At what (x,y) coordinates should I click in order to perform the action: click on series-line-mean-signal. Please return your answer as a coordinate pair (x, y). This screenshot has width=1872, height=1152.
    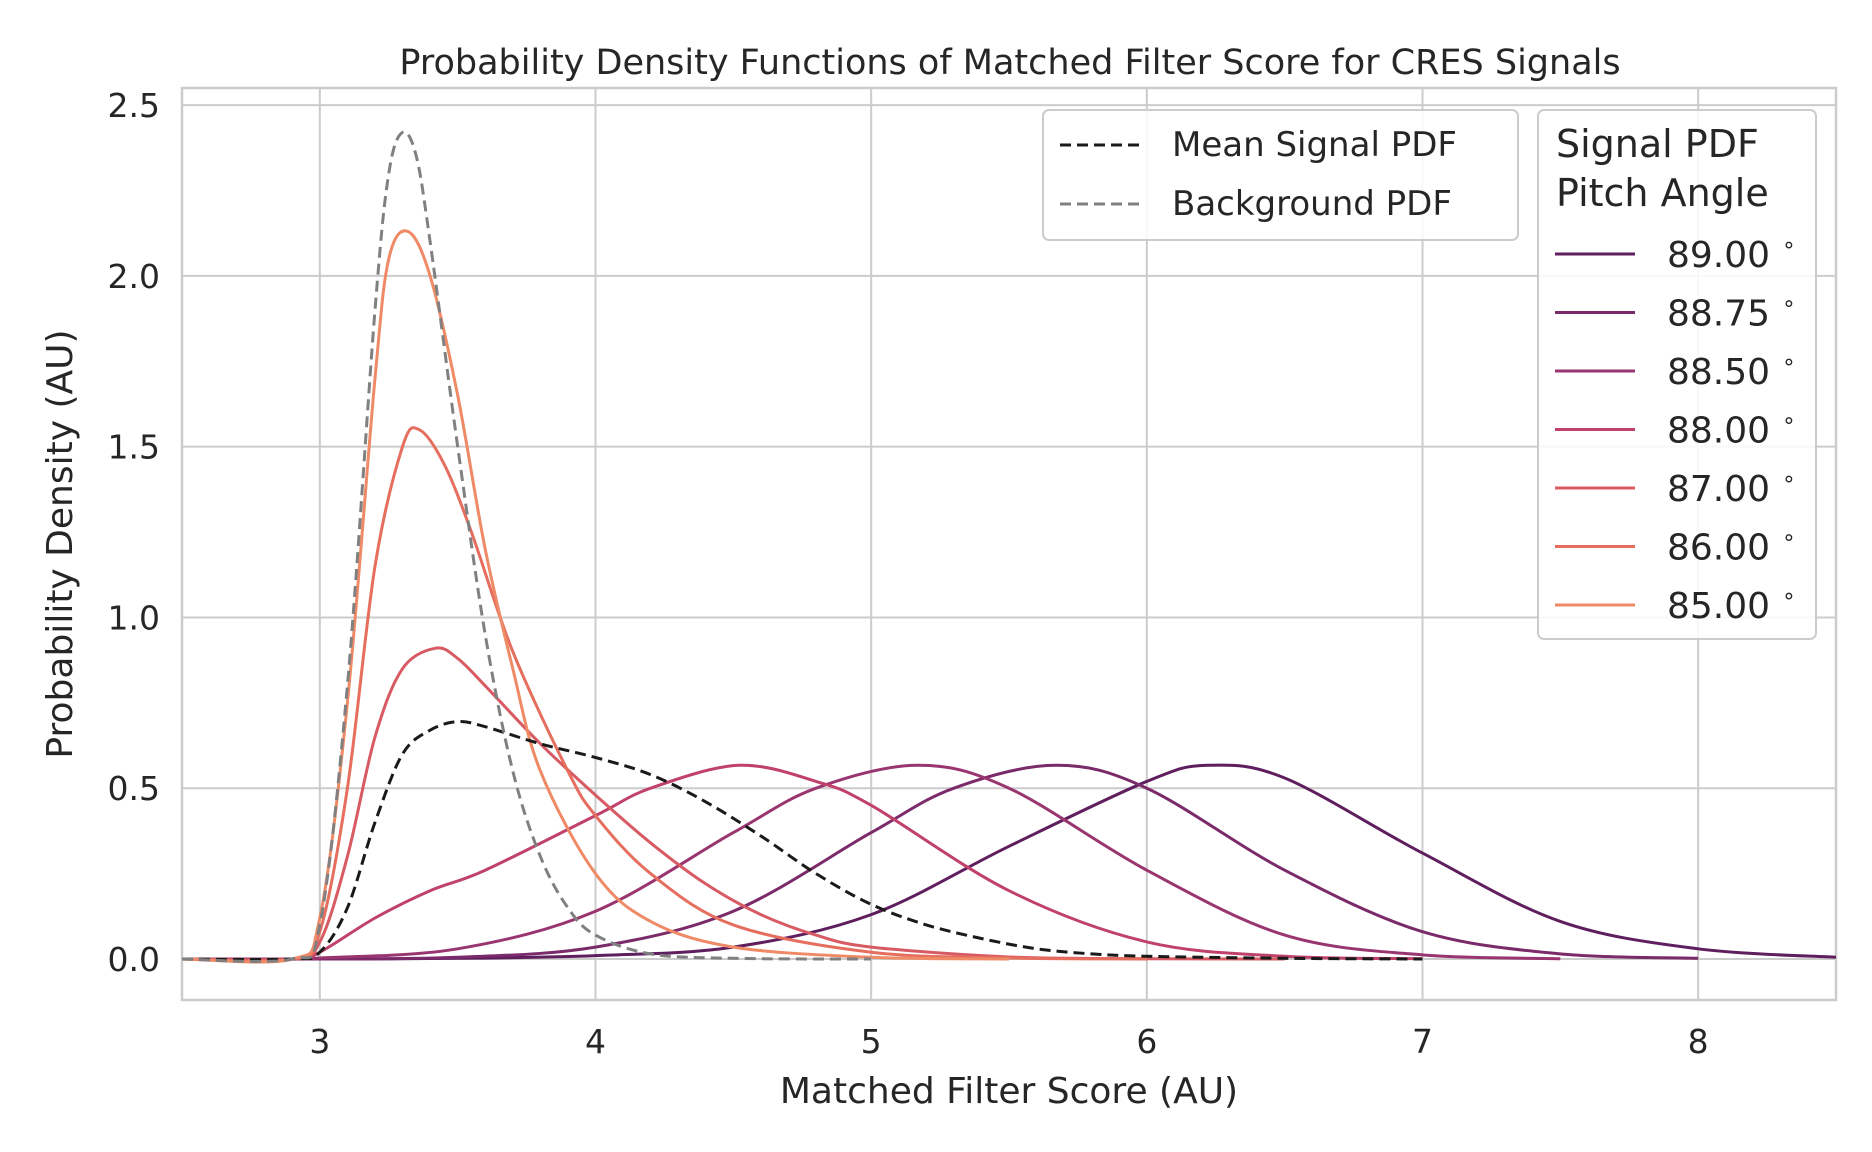
    Looking at the image, I should click on (802, 840).